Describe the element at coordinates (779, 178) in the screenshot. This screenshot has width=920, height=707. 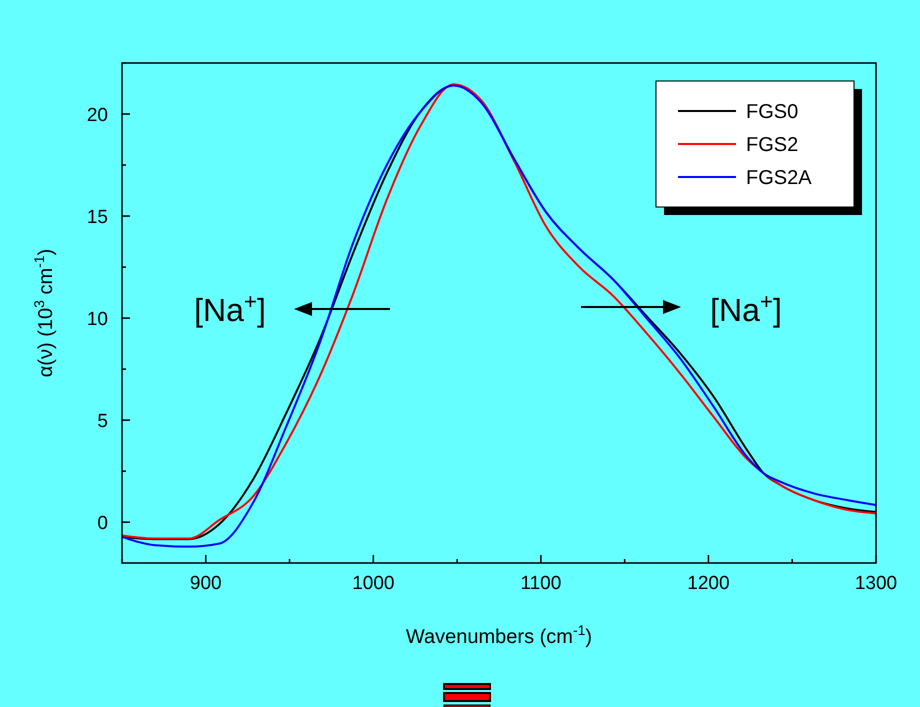
I see `legend-label: FGS2A` at that location.